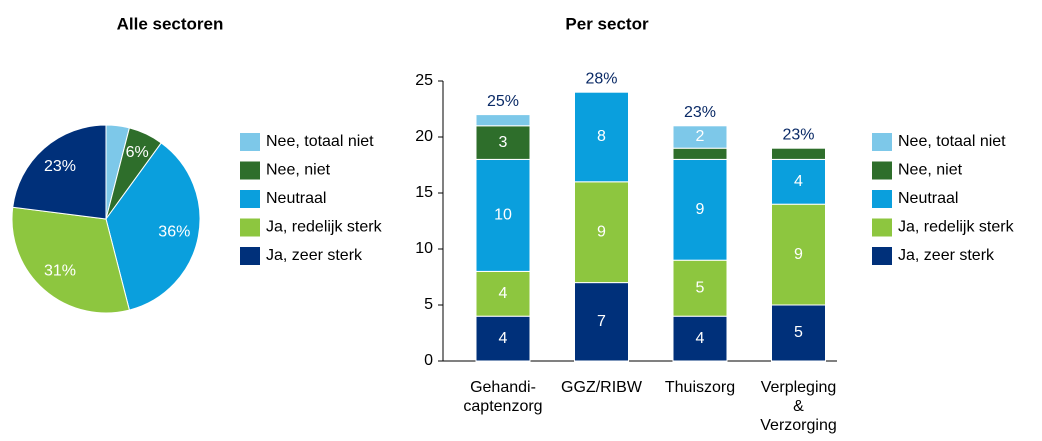  I want to click on y-tick-label: 10, so click(424, 248).